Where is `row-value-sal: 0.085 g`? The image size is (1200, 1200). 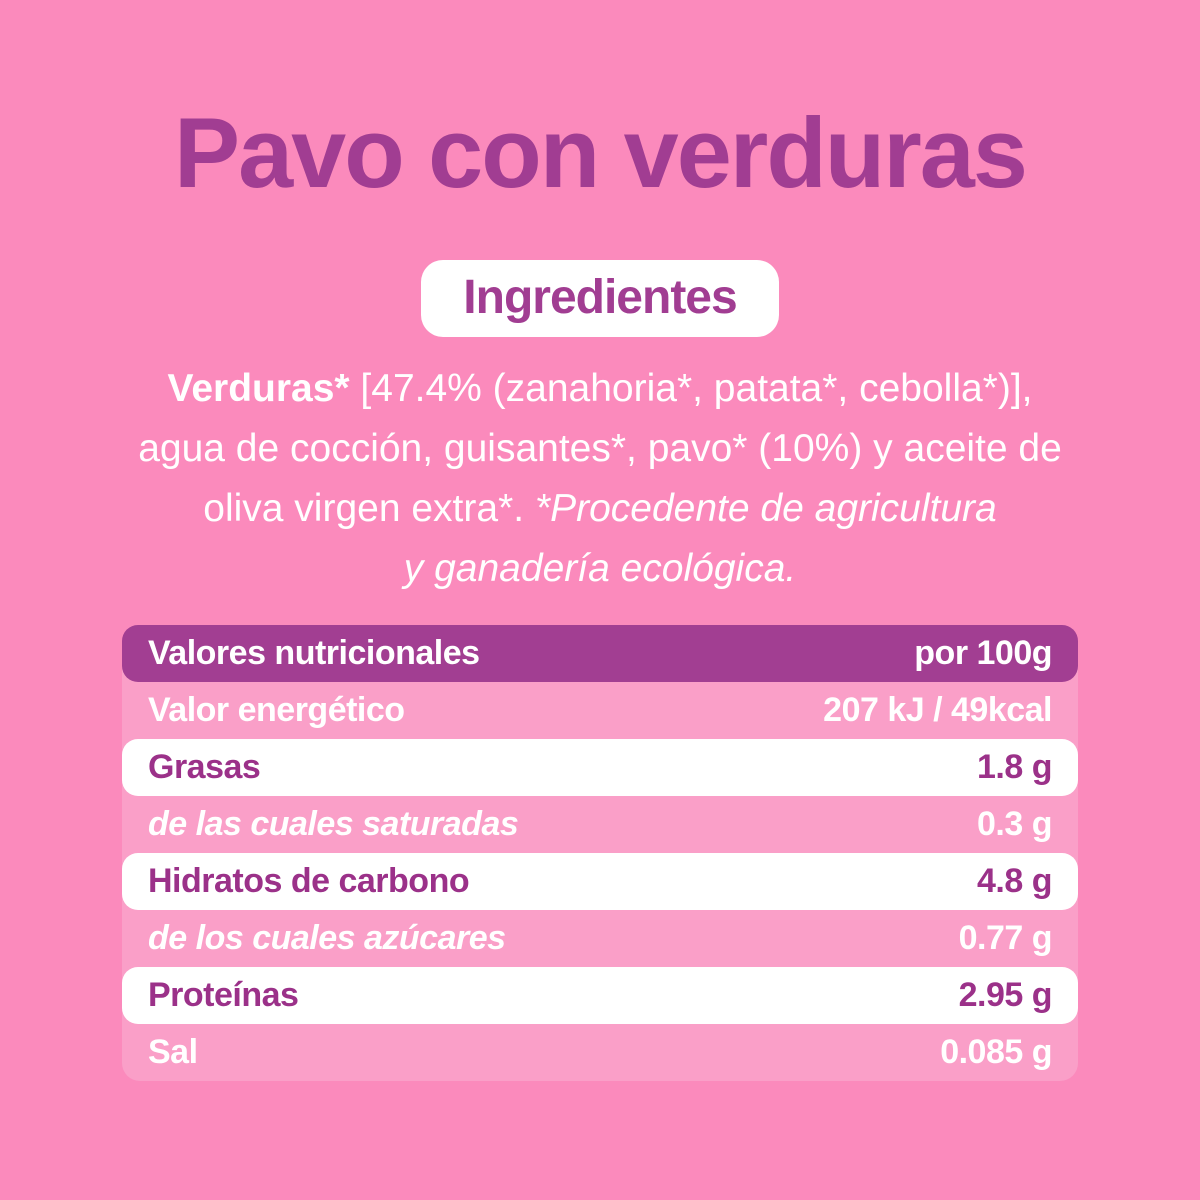 row-value-sal: 0.085 g is located at coordinates (996, 1051).